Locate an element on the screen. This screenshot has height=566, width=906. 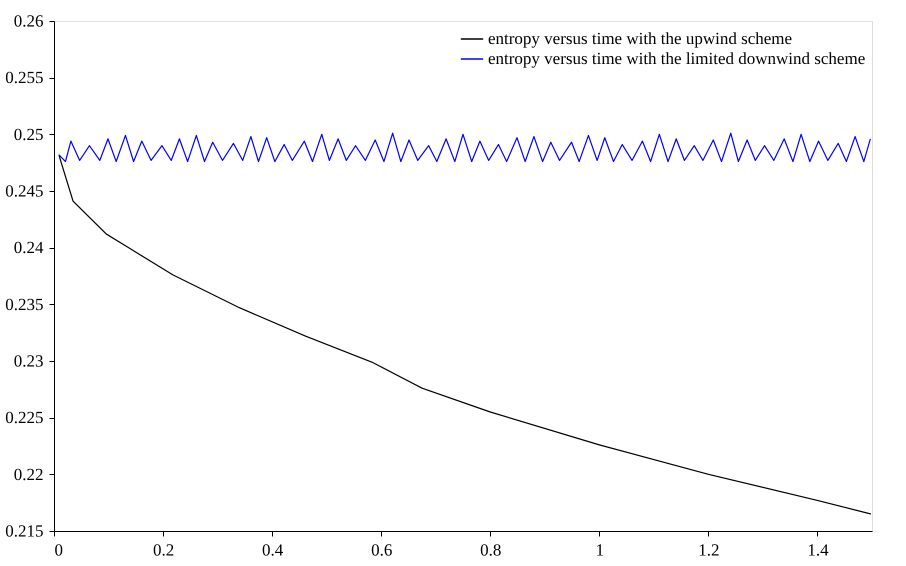
legend-label: entropy versus time with the upwind scheme is located at coordinates (640, 38).